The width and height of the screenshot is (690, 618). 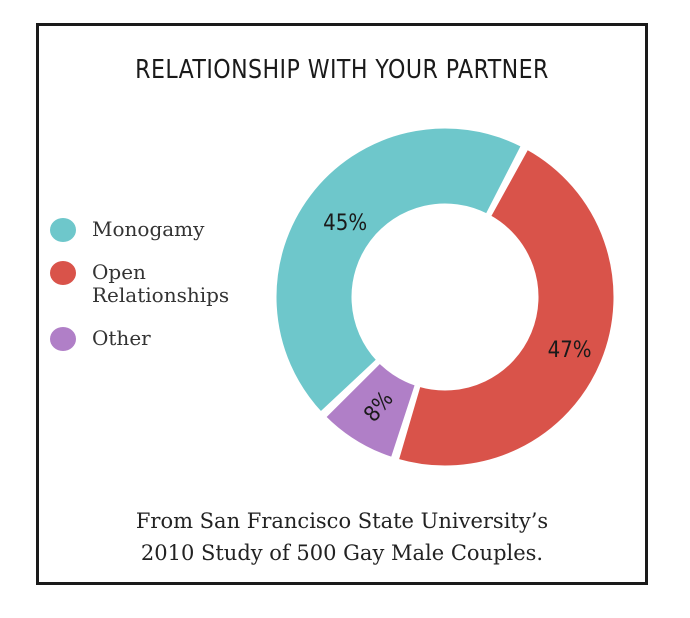 I want to click on source-line-1: From San Francisco State University’s, so click(x=342, y=521).